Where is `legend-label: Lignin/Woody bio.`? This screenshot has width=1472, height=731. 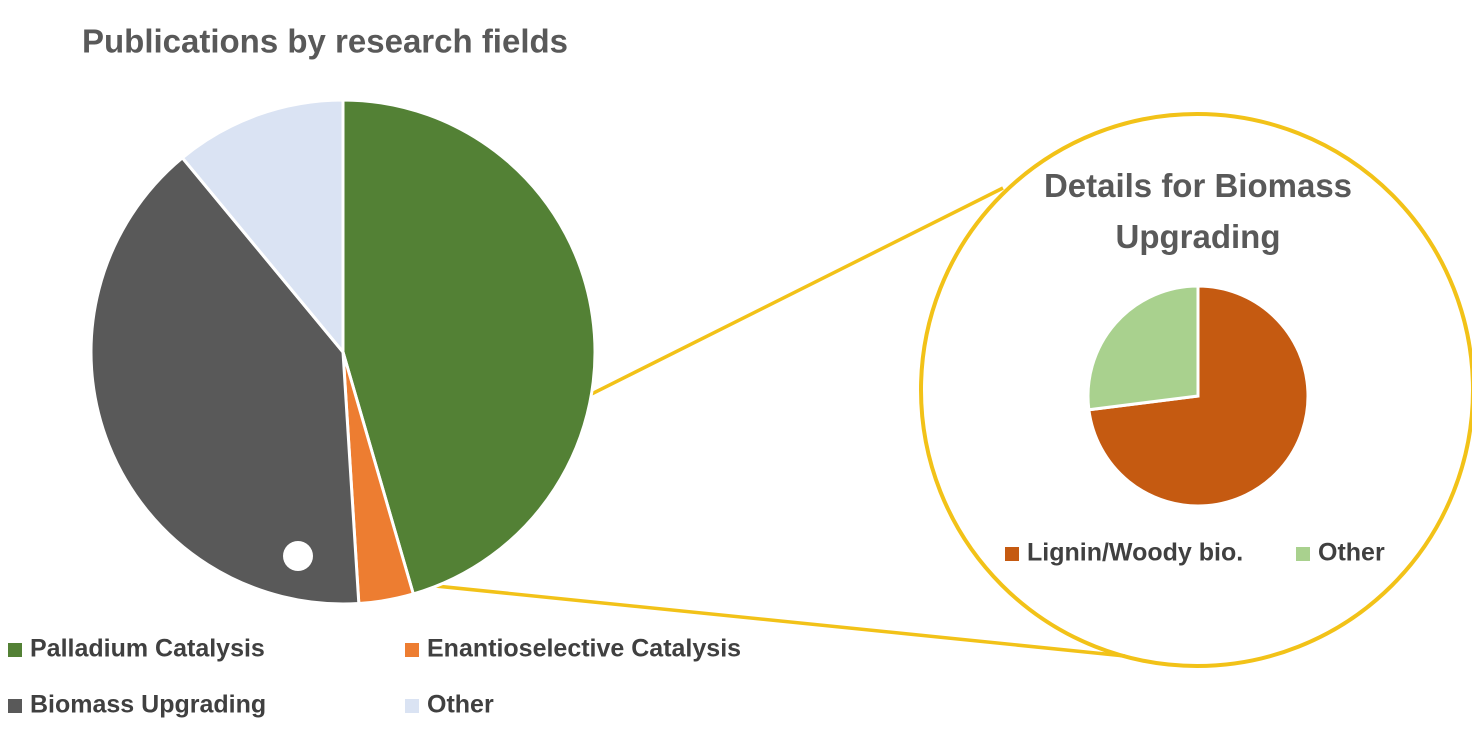 legend-label: Lignin/Woody bio. is located at coordinates (1135, 553).